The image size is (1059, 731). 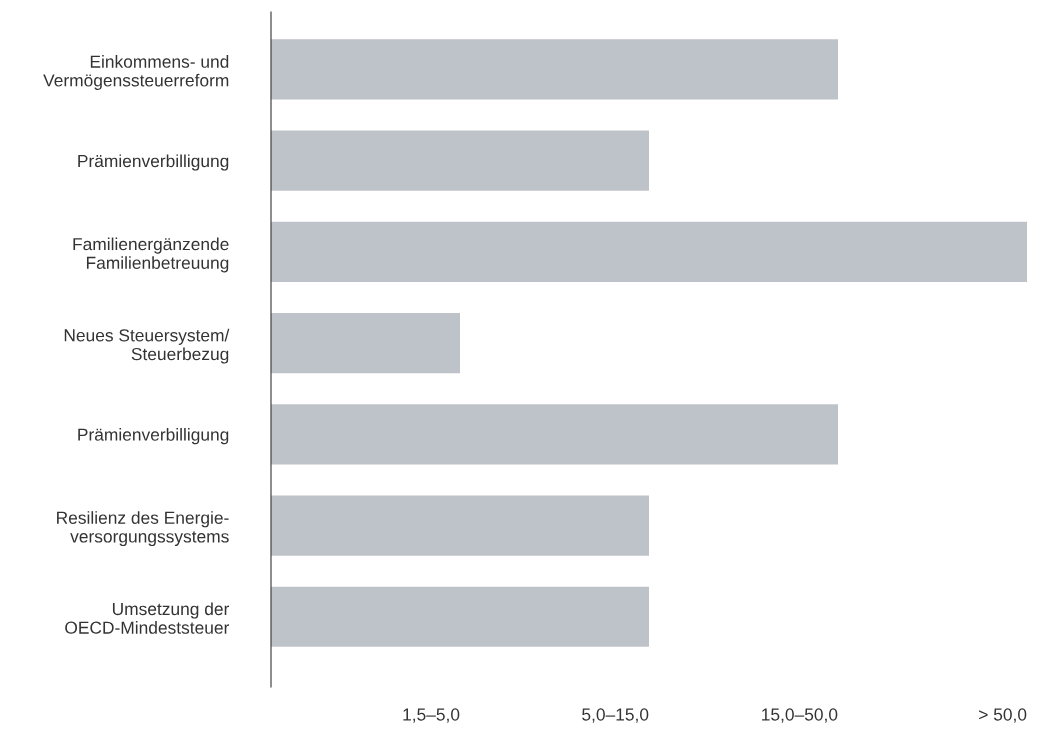 What do you see at coordinates (431, 715) in the screenshot?
I see `text: 1,5–5,0` at bounding box center [431, 715].